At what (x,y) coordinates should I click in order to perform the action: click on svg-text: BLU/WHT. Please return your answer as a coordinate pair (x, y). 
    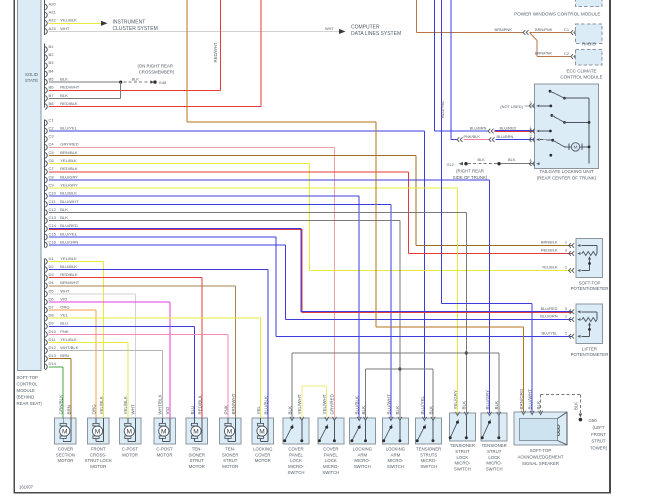
    Looking at the image, I should click on (529, 399).